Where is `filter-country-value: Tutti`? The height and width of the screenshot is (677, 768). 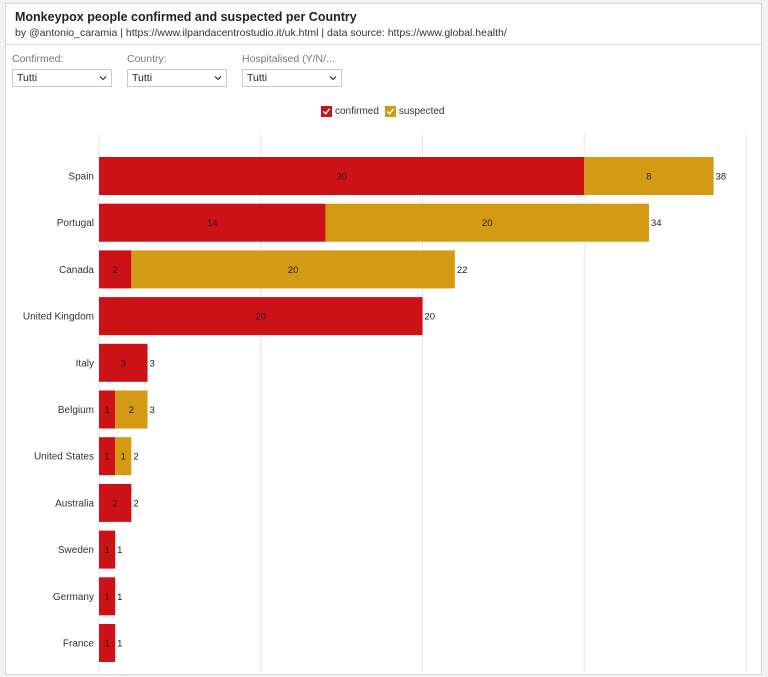
filter-country-value: Tutti is located at coordinates (142, 78).